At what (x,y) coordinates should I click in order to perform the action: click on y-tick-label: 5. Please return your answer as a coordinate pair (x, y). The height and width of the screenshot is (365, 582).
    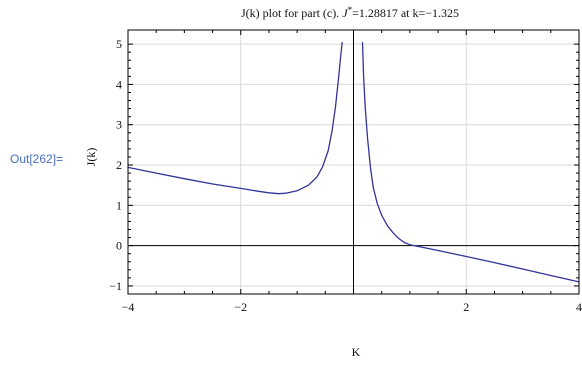
    Looking at the image, I should click on (119, 44).